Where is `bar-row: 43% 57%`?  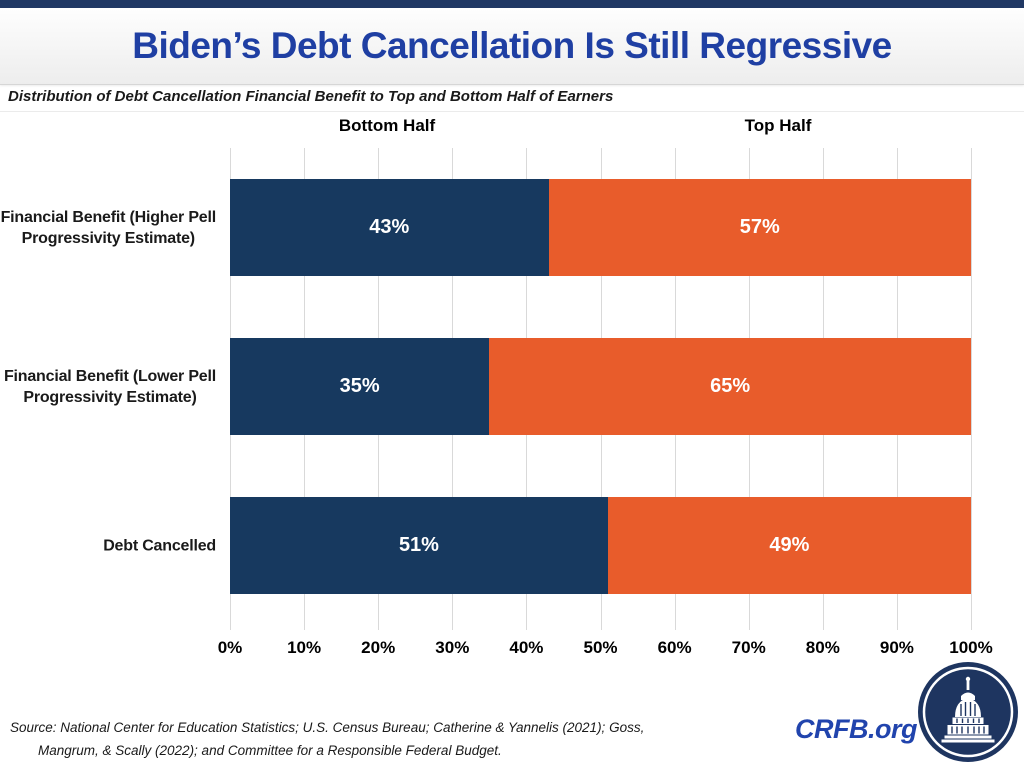
bar-row: 43% 57% is located at coordinates (600, 227).